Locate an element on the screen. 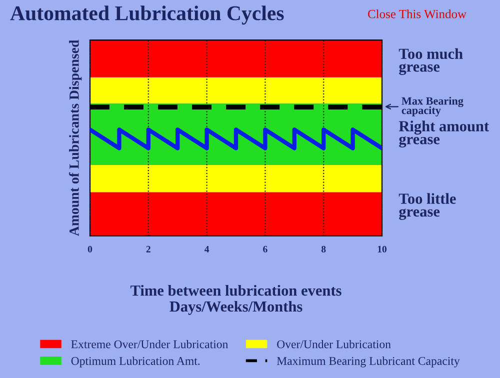 This screenshot has height=378, width=500. text: Max Bearing capacity is located at coordinates (433, 106).